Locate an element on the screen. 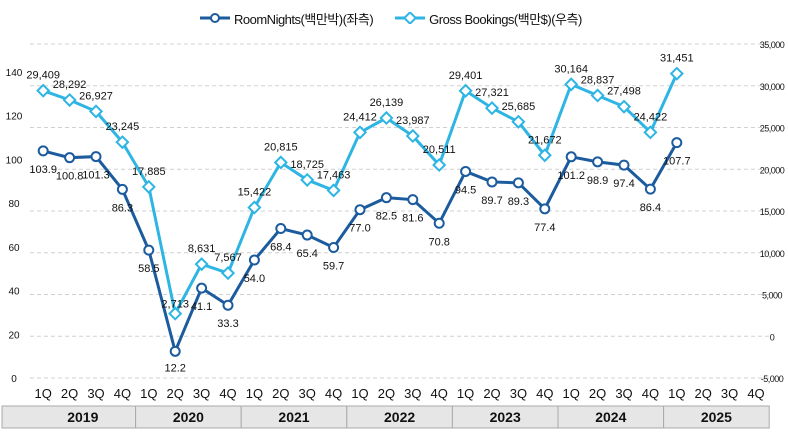  right-axis-tick-label: 10,000 is located at coordinates (772, 254).